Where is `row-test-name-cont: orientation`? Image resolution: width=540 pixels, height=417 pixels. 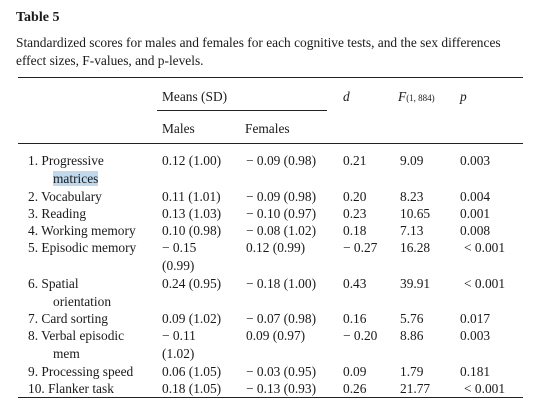 row-test-name-cont: orientation is located at coordinates (82, 301).